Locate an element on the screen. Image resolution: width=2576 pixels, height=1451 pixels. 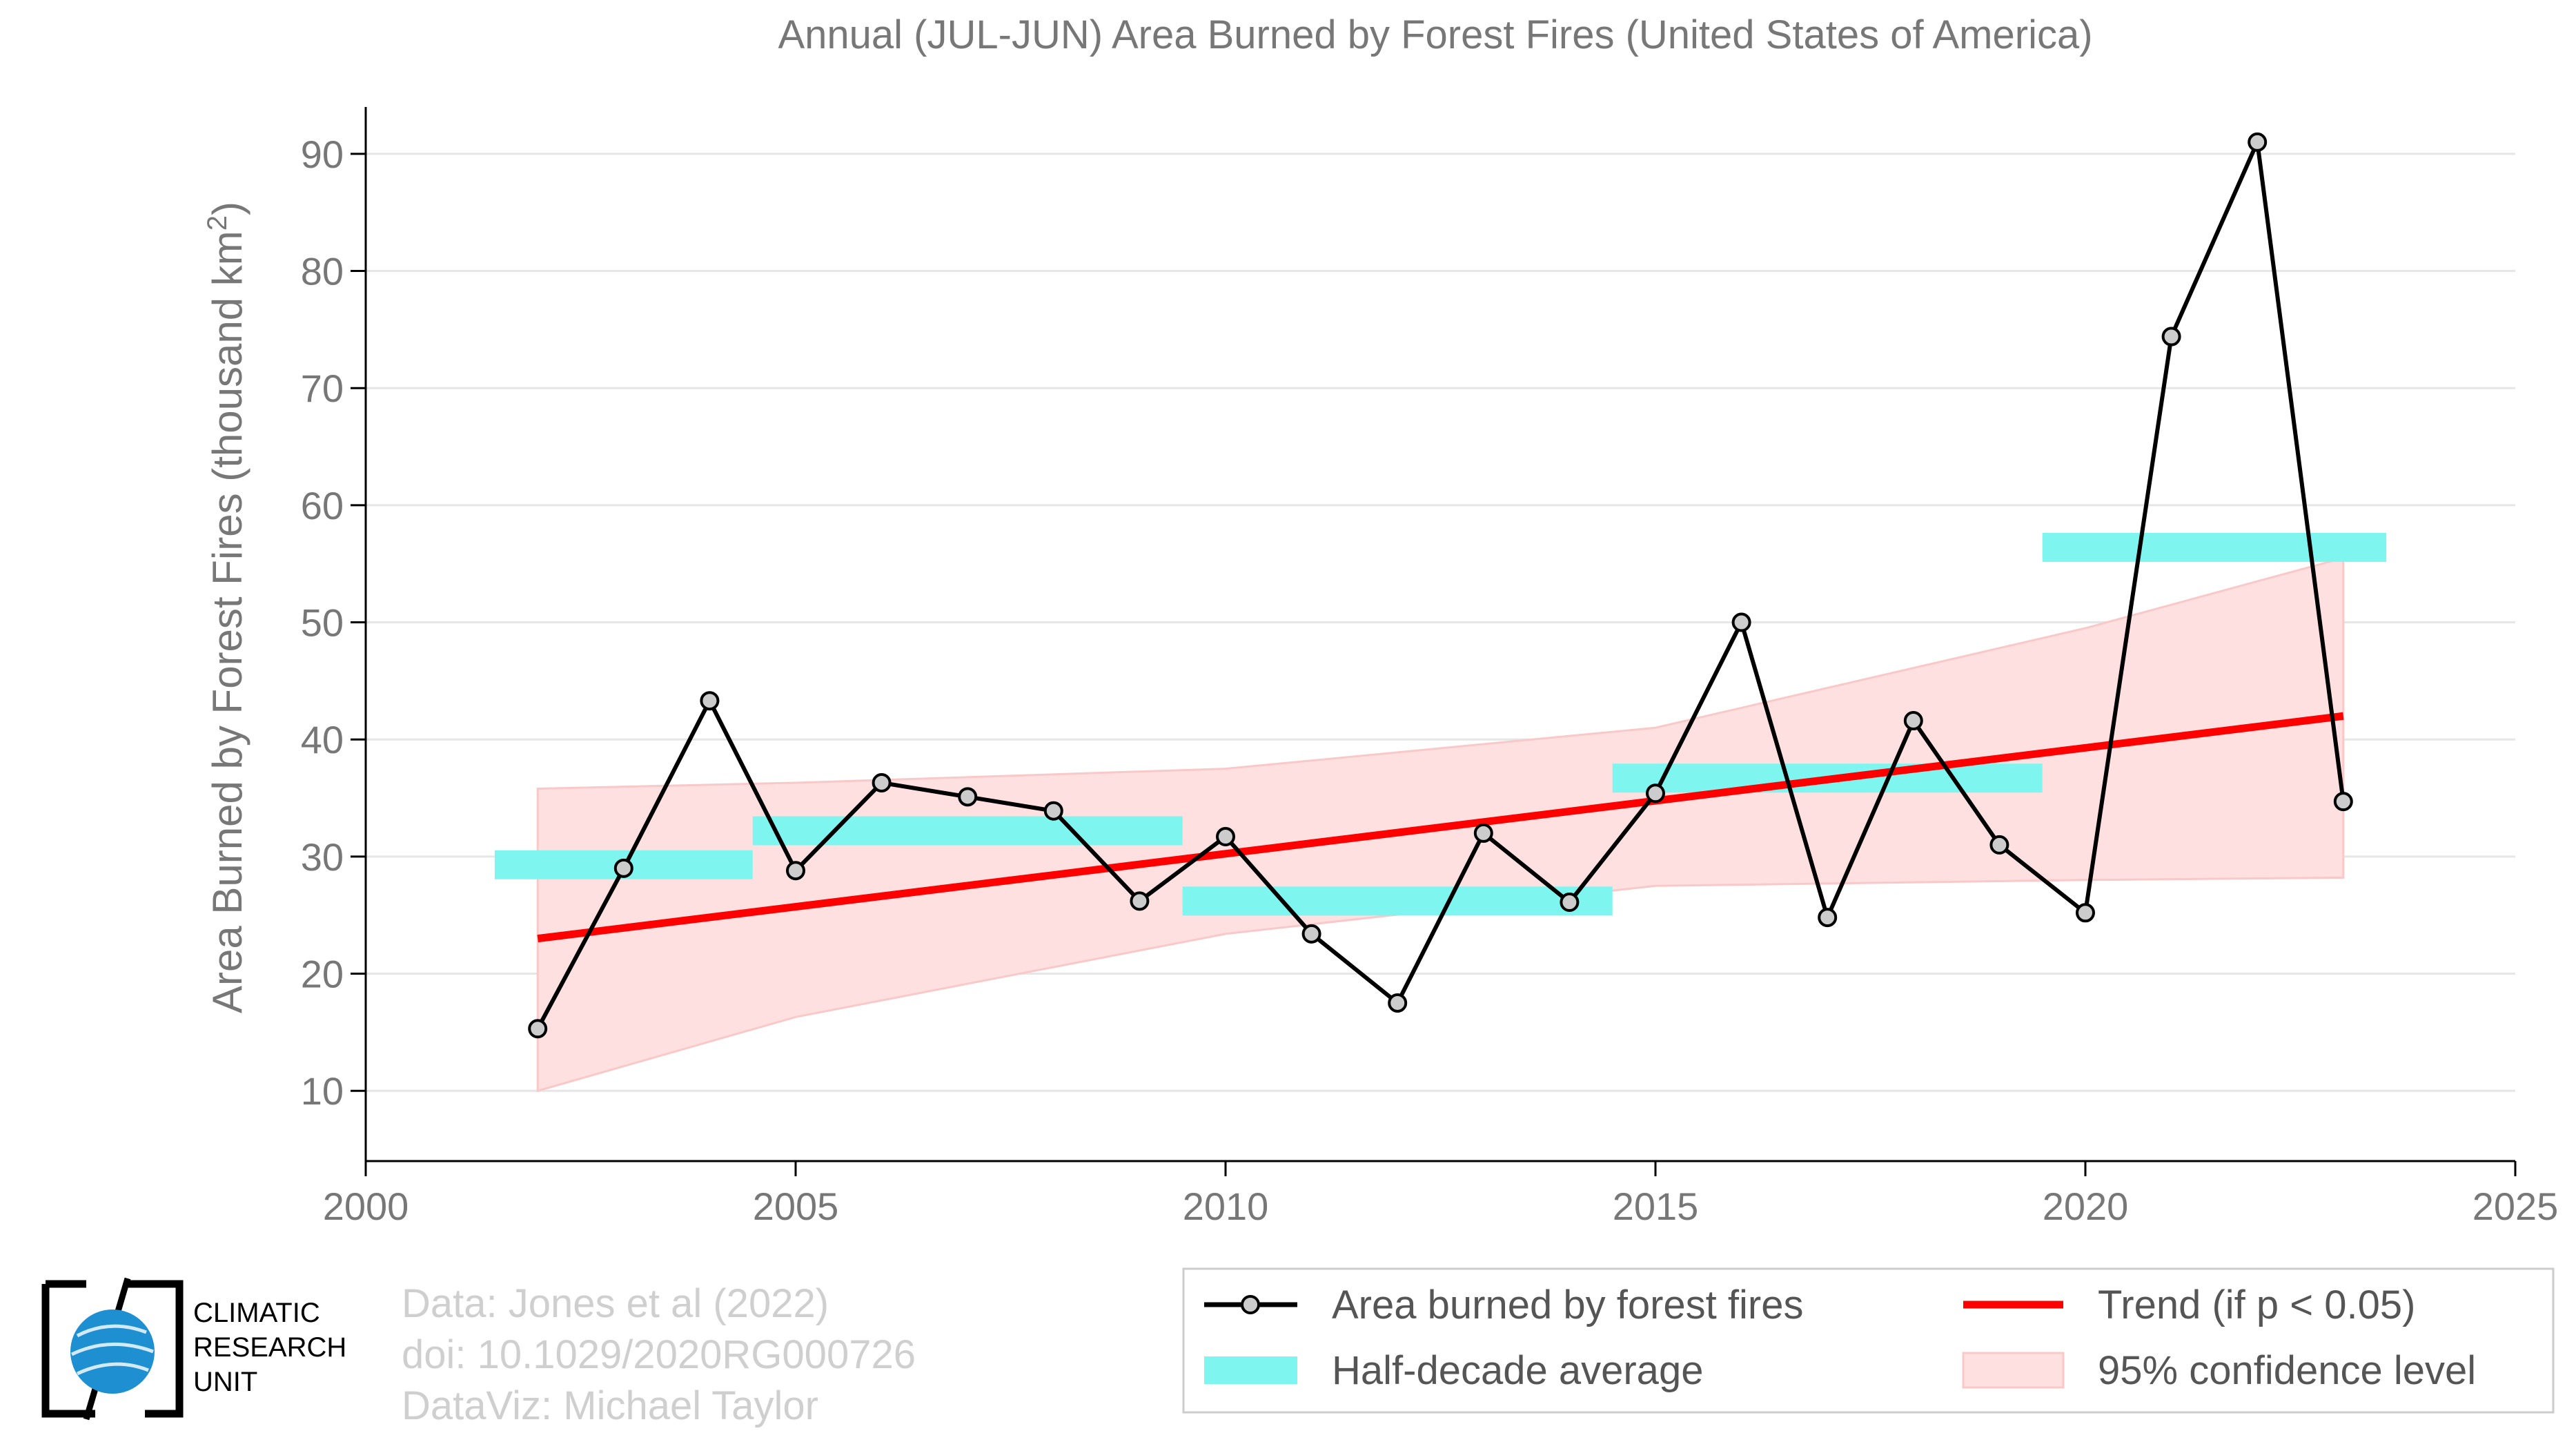
trend-layer is located at coordinates (1440, 828).